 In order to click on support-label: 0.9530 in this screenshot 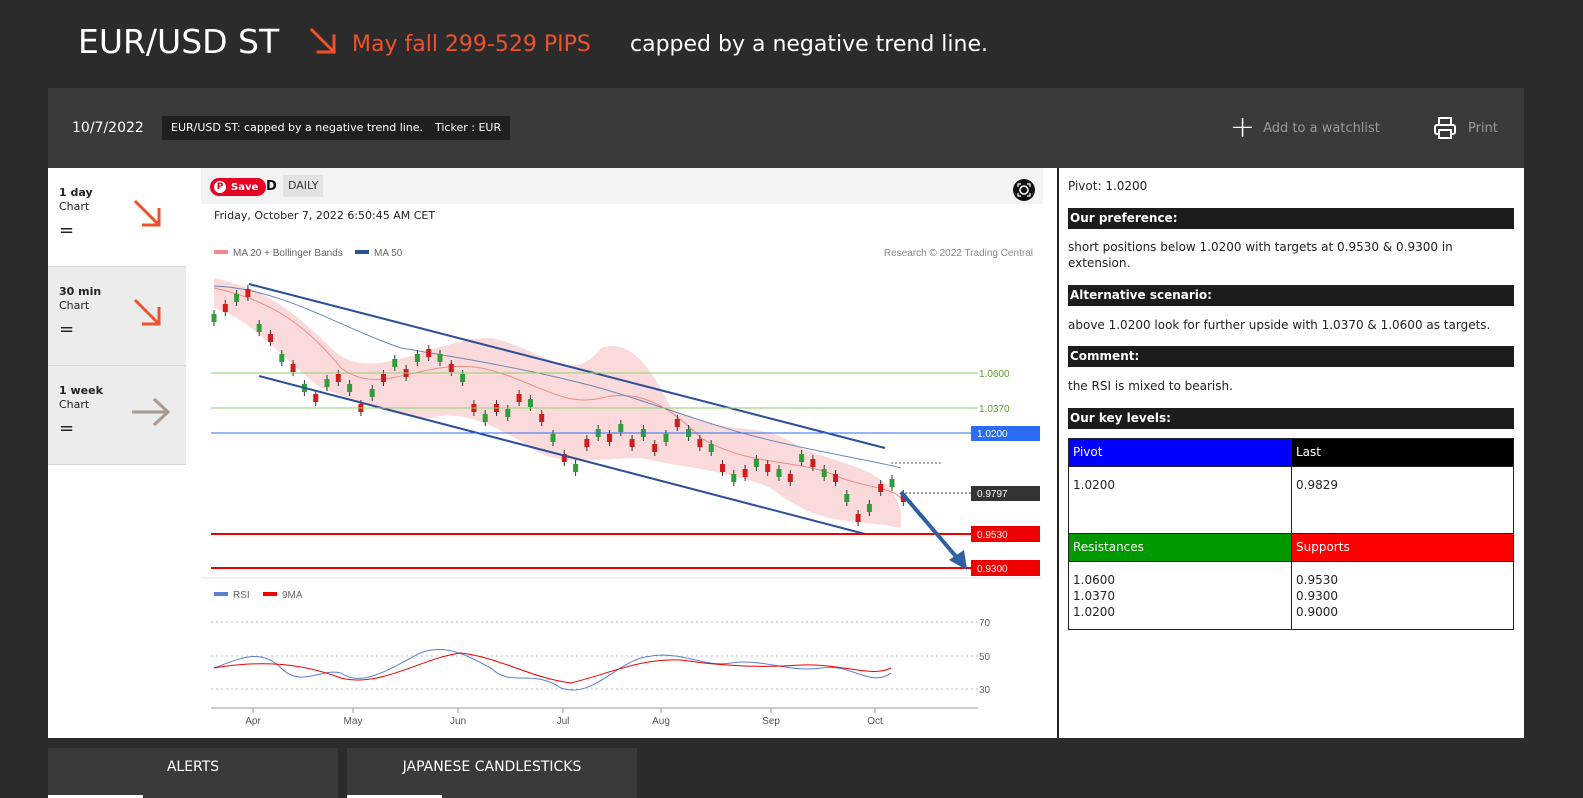, I will do `click(992, 535)`.